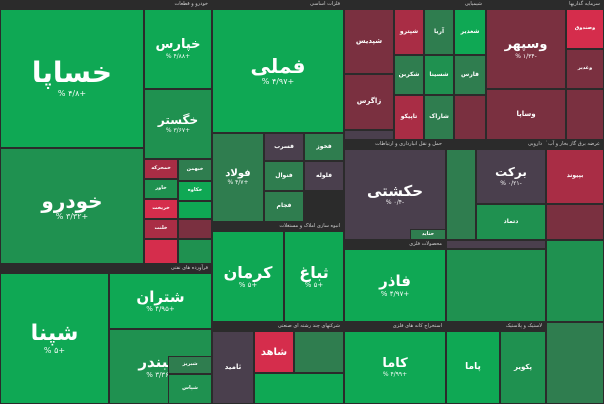 This screenshot has height=404, width=604. Describe the element at coordinates (161, 229) in the screenshot. I see `stock-tile: خلنت` at that location.